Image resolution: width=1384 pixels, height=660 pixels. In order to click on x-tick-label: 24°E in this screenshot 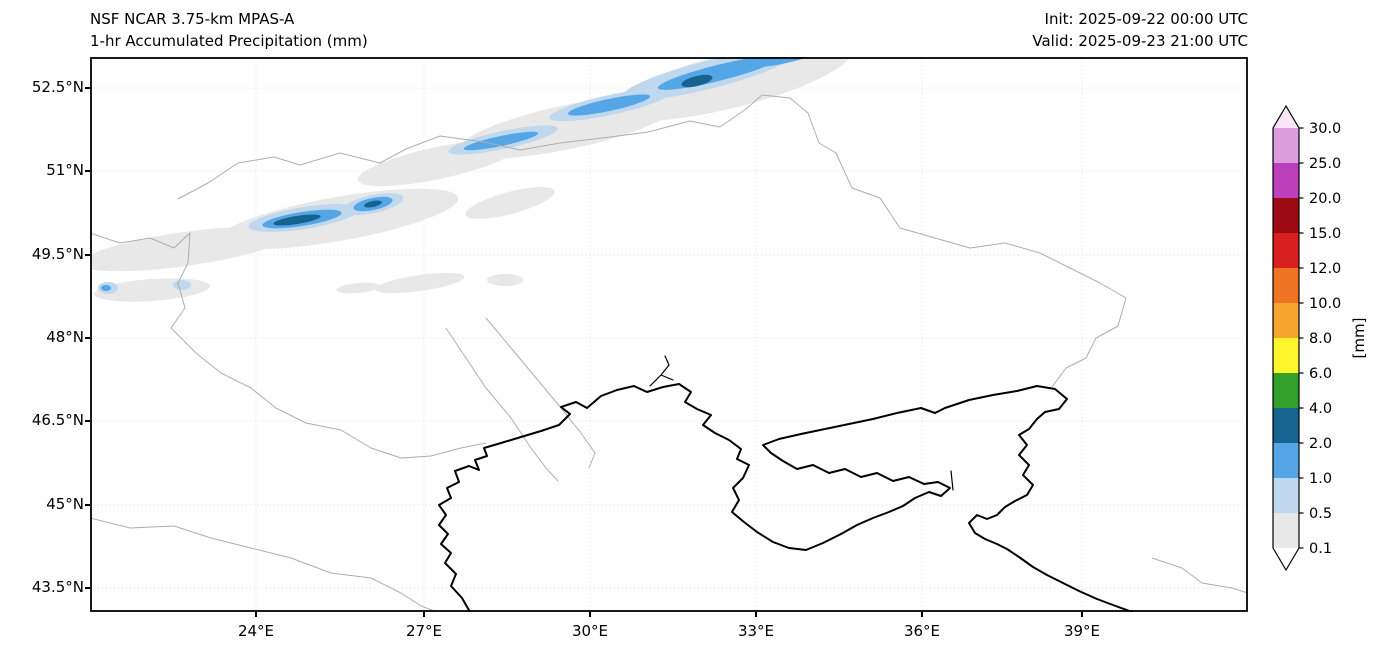, I will do `click(256, 631)`.